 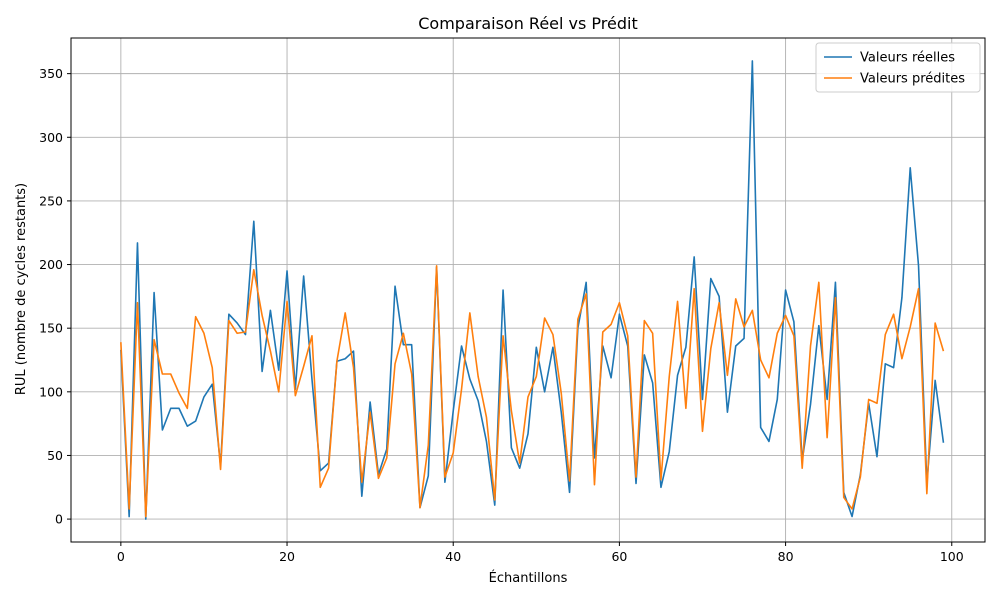 What do you see at coordinates (51, 200) in the screenshot?
I see `y-tick-label: 250` at bounding box center [51, 200].